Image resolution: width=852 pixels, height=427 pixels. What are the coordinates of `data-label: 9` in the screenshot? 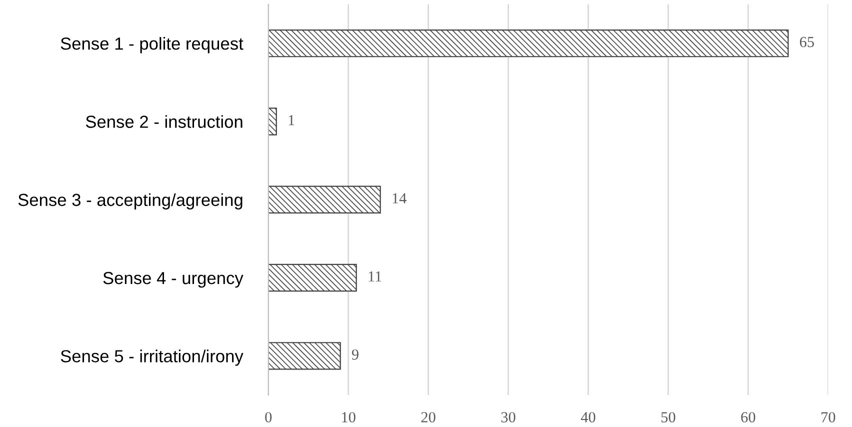 It's located at (355, 354).